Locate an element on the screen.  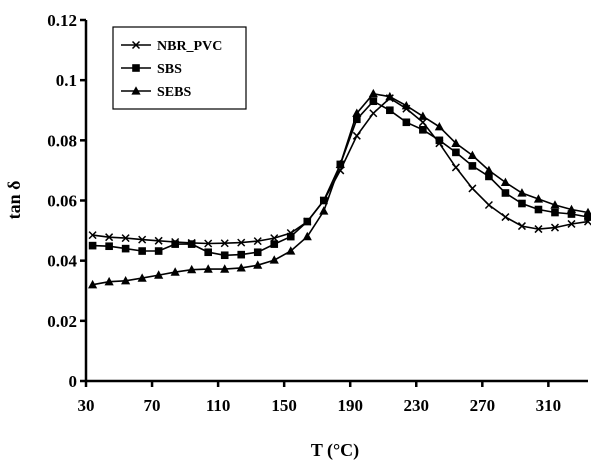
x-tick-label: 270 is located at coordinates (483, 405).